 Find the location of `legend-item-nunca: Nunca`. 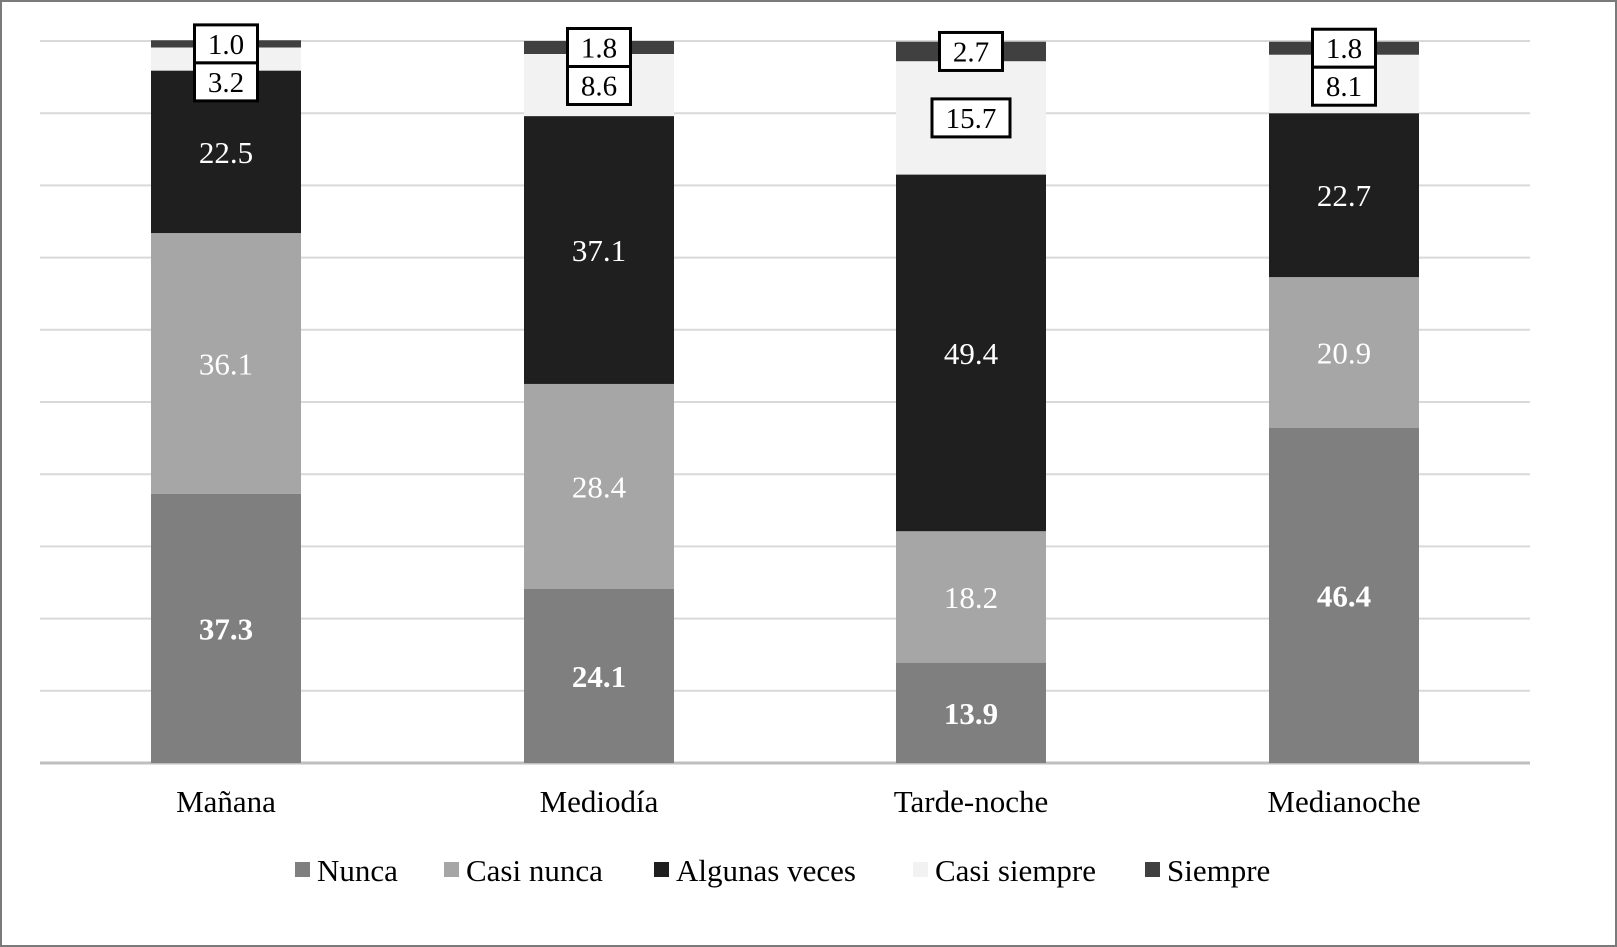

legend-item-nunca: Nunca is located at coordinates (346, 870).